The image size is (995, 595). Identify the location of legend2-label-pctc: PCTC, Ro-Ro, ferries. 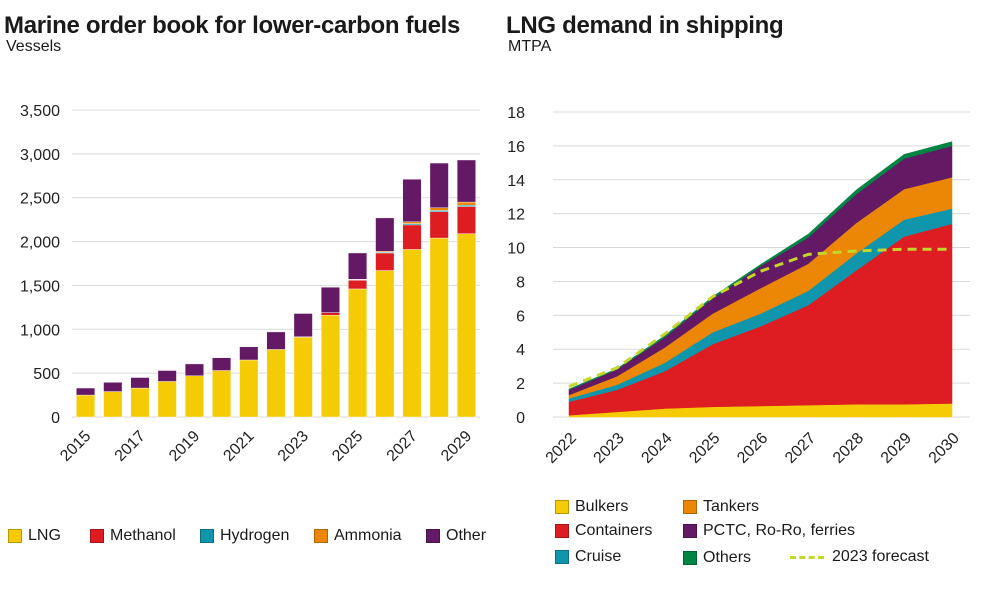
(779, 530).